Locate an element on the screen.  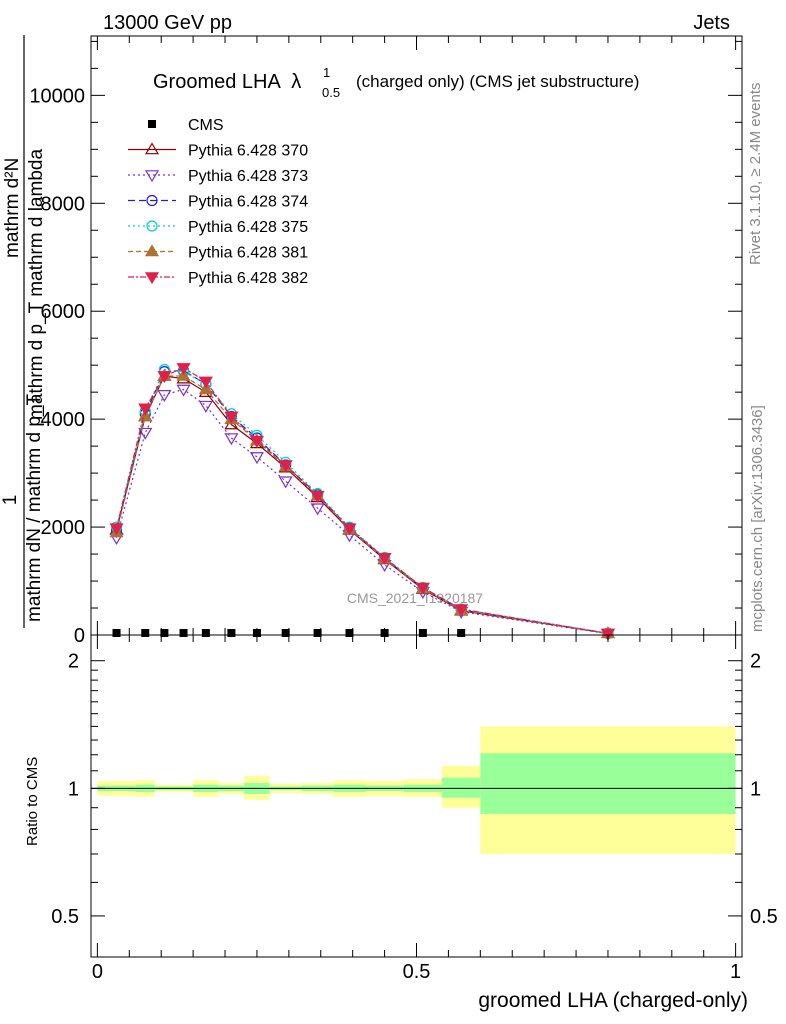
main-y-tick-label: 2000 is located at coordinates (63, 528).